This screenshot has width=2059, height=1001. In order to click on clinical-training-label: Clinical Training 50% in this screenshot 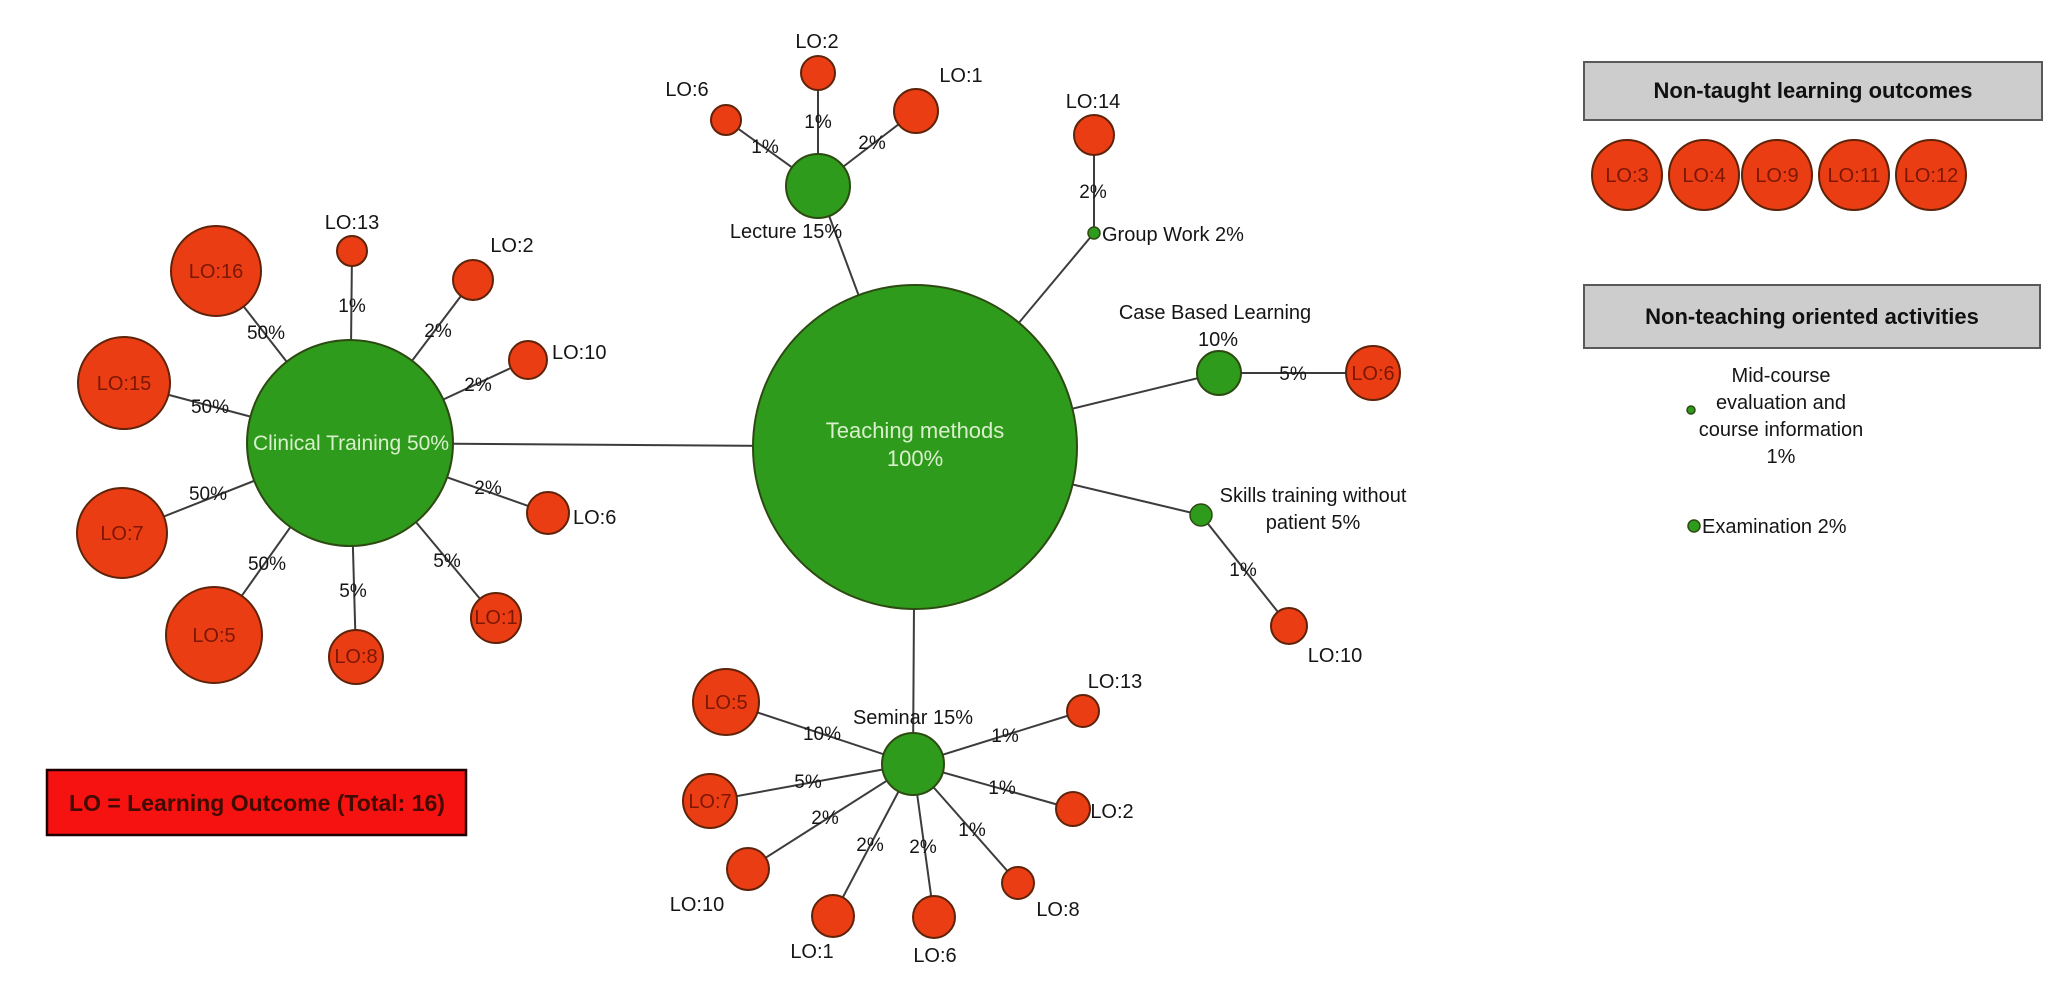, I will do `click(351, 443)`.